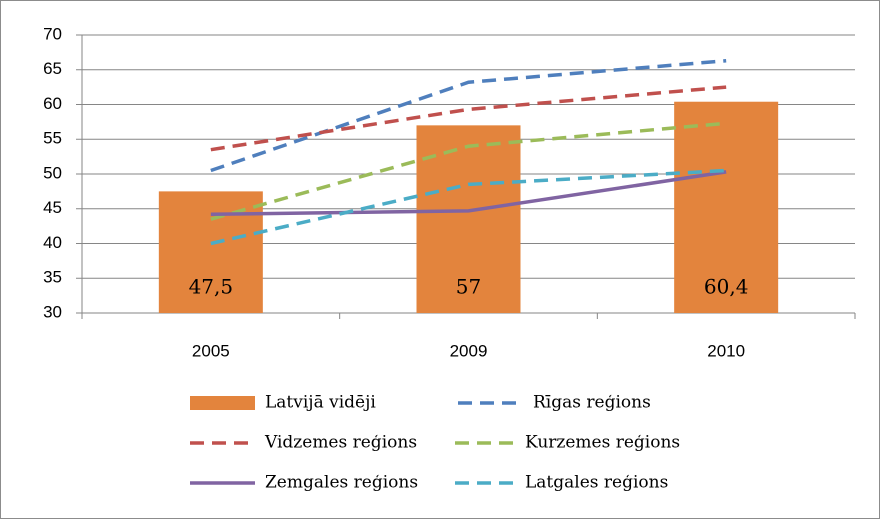  What do you see at coordinates (52, 68) in the screenshot?
I see `y-tick-label: 65` at bounding box center [52, 68].